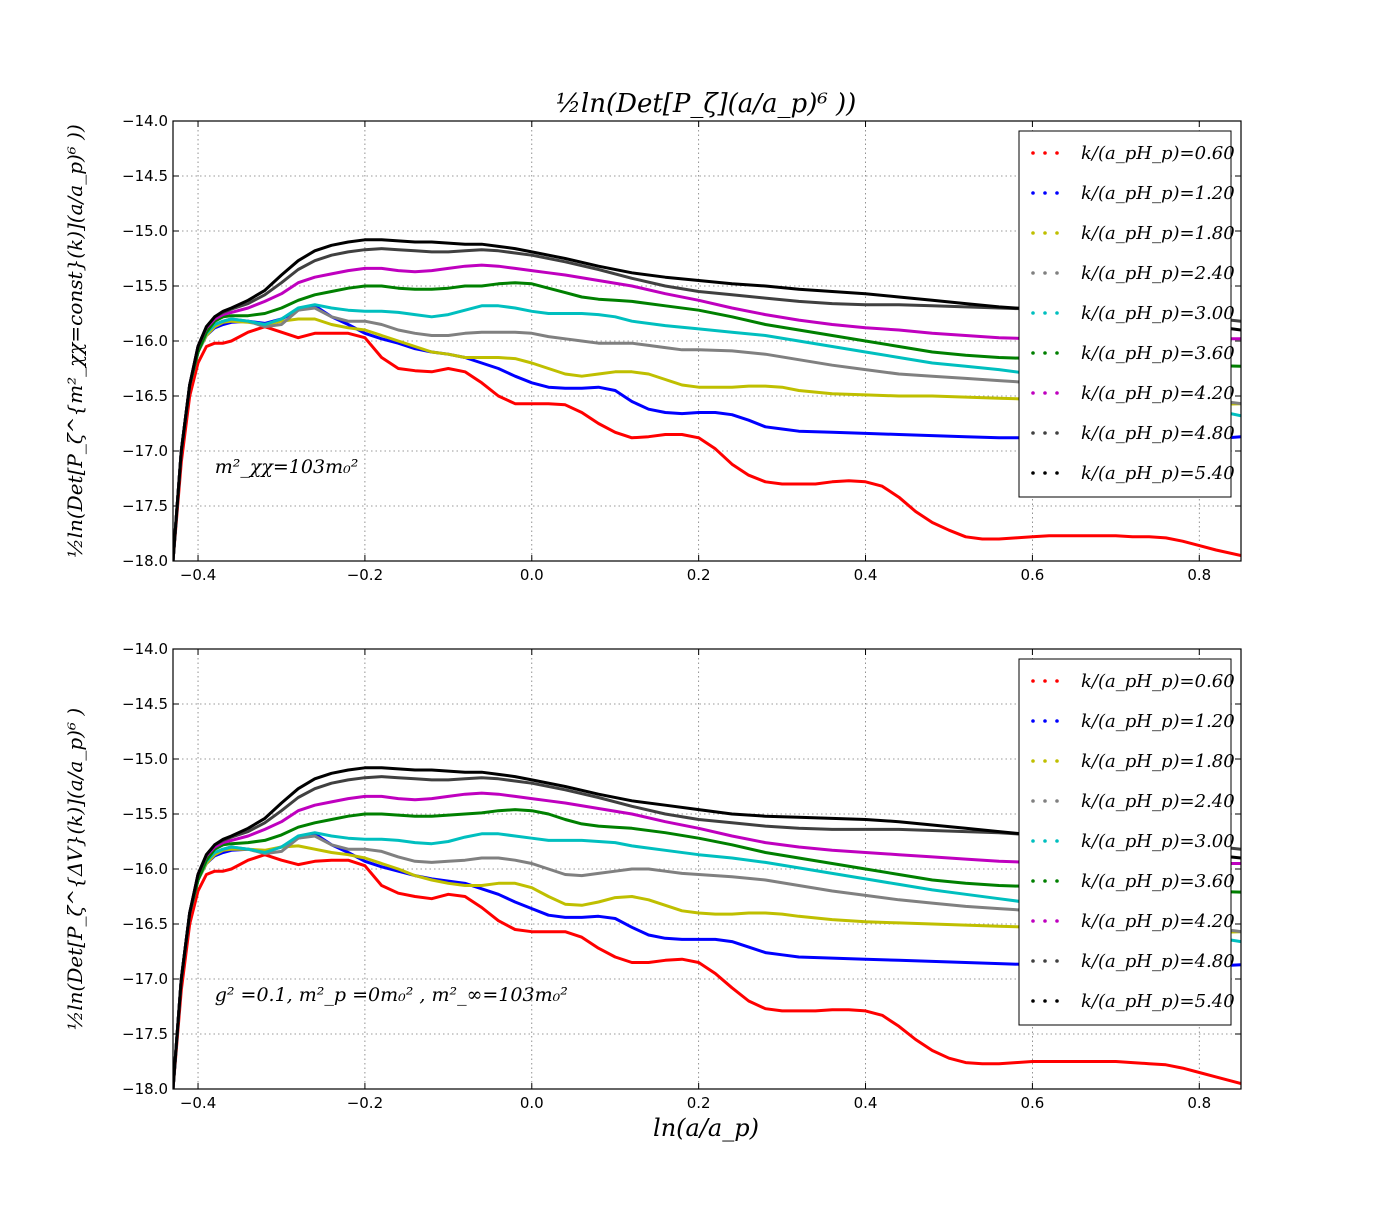 Image resolution: width=1378 pixels, height=1210 pixels. Describe the element at coordinates (145, 121) in the screenshot. I see `y-tick-label: −14.0` at that location.